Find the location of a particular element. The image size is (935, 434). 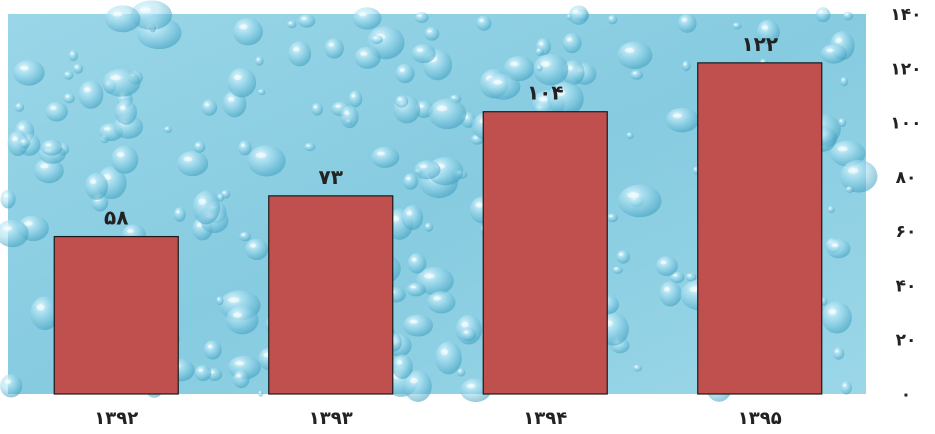

data-label-2: ۷۳ is located at coordinates (331, 177).